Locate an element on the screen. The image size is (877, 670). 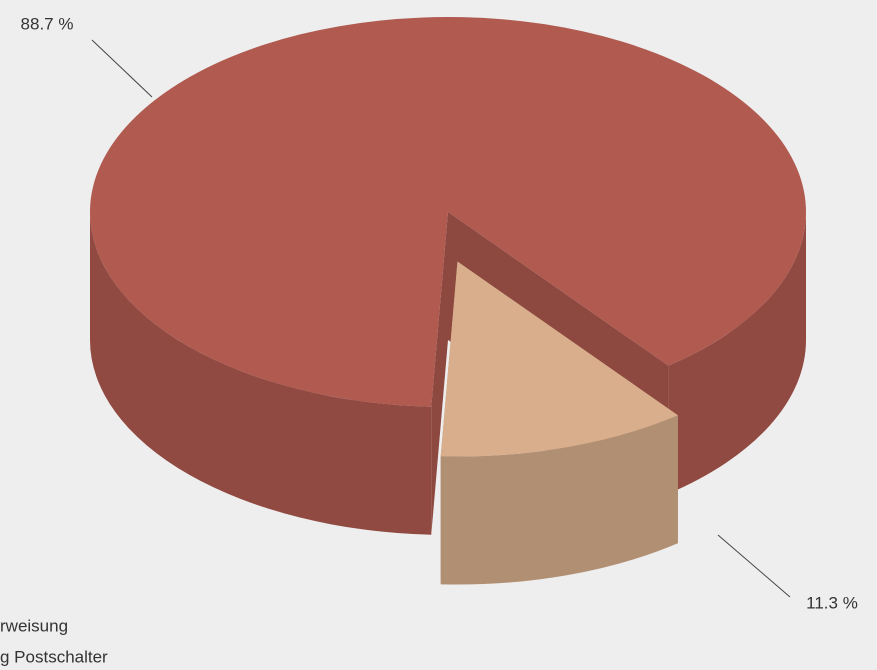
data-label: 88.7 % is located at coordinates (47, 23).